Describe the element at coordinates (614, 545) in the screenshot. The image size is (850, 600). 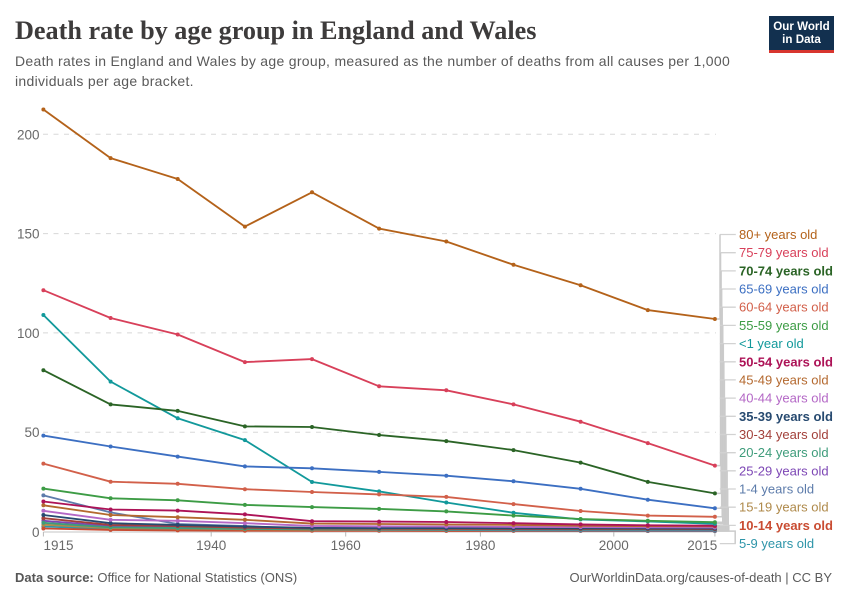
I see `svg-text: 2000` at that location.